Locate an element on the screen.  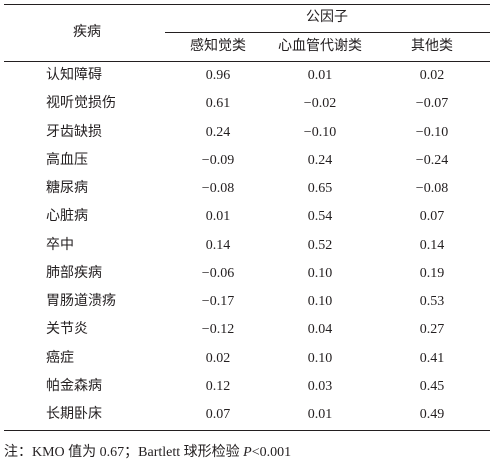
disease-name: 视听觉损伤 is located at coordinates (81, 104).